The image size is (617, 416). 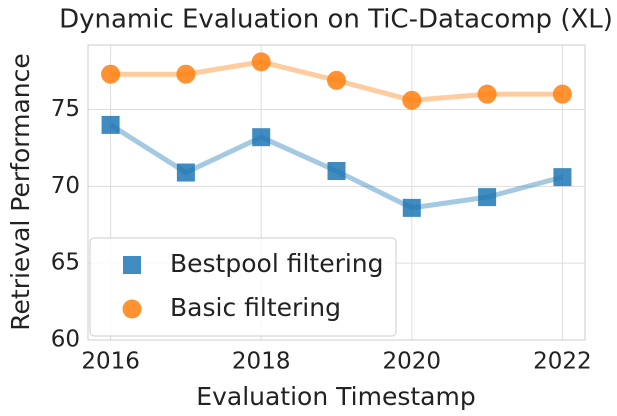 What do you see at coordinates (412, 362) in the screenshot?
I see `x-tick-label: 2020` at bounding box center [412, 362].